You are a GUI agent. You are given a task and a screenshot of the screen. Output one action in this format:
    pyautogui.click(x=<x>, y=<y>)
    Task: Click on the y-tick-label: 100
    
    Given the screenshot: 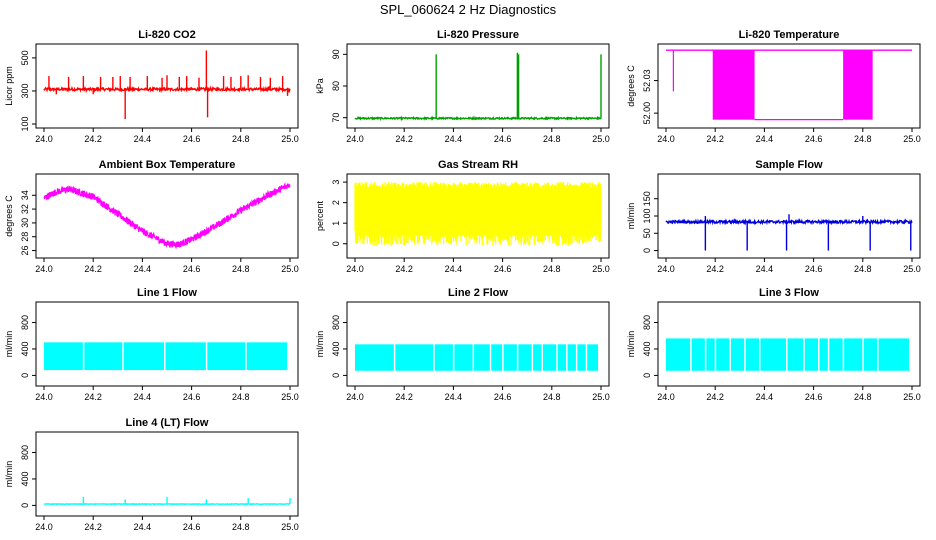 What is the action you would take?
    pyautogui.click(x=25, y=123)
    